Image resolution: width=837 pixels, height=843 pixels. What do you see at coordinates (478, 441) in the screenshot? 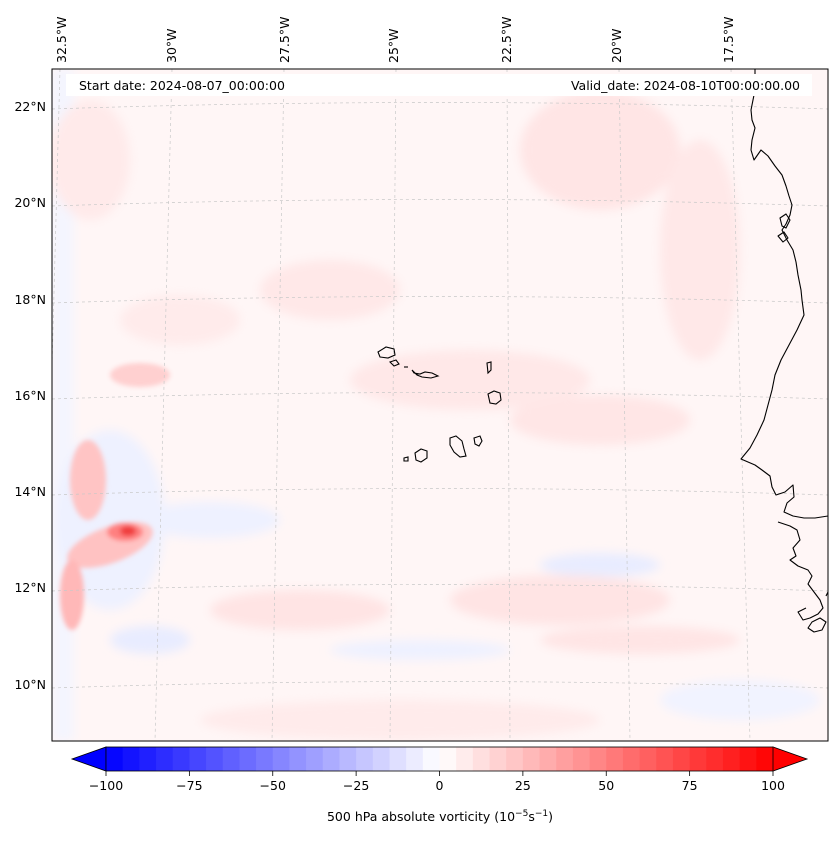
I see `island-maio` at bounding box center [478, 441].